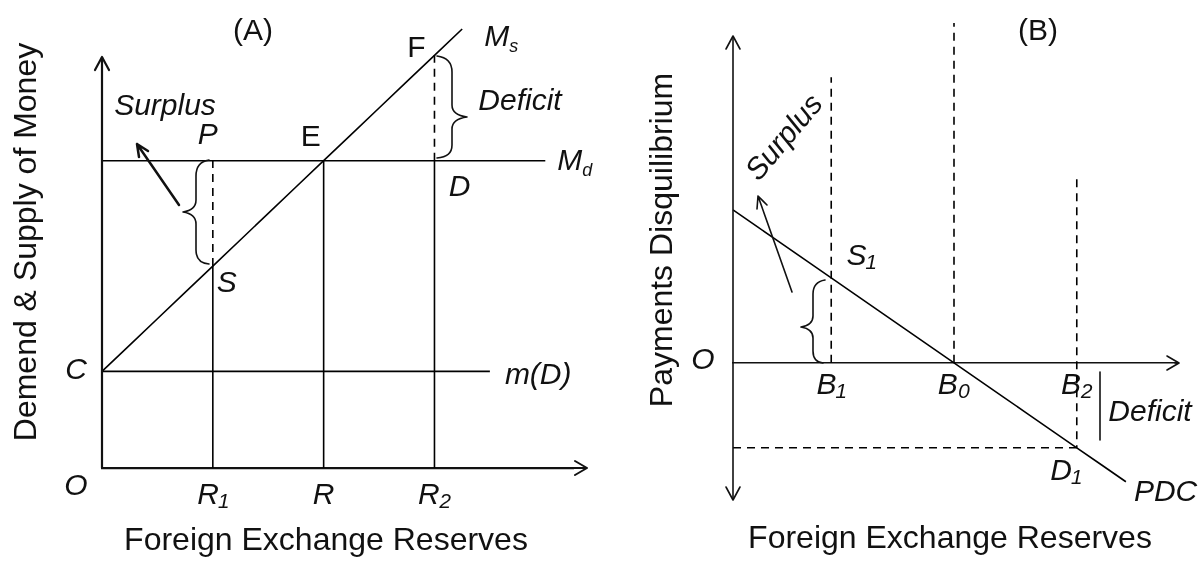 The image size is (1202, 562). Describe the element at coordinates (310, 135) in the screenshot. I see `annotation: E` at that location.